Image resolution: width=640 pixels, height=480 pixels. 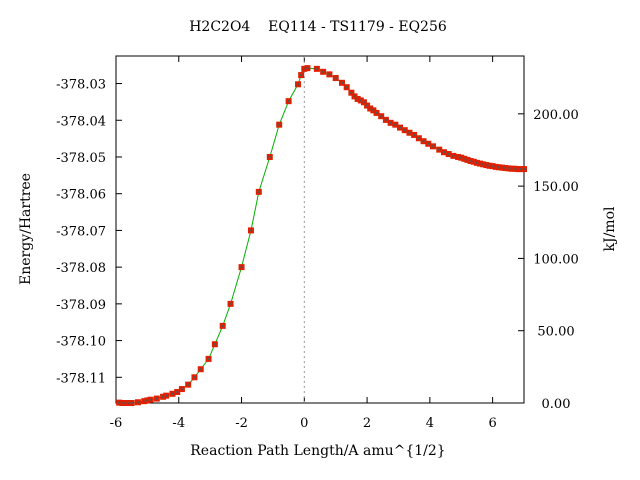 I want to click on y2-tick-label: 150.00, so click(x=556, y=187).